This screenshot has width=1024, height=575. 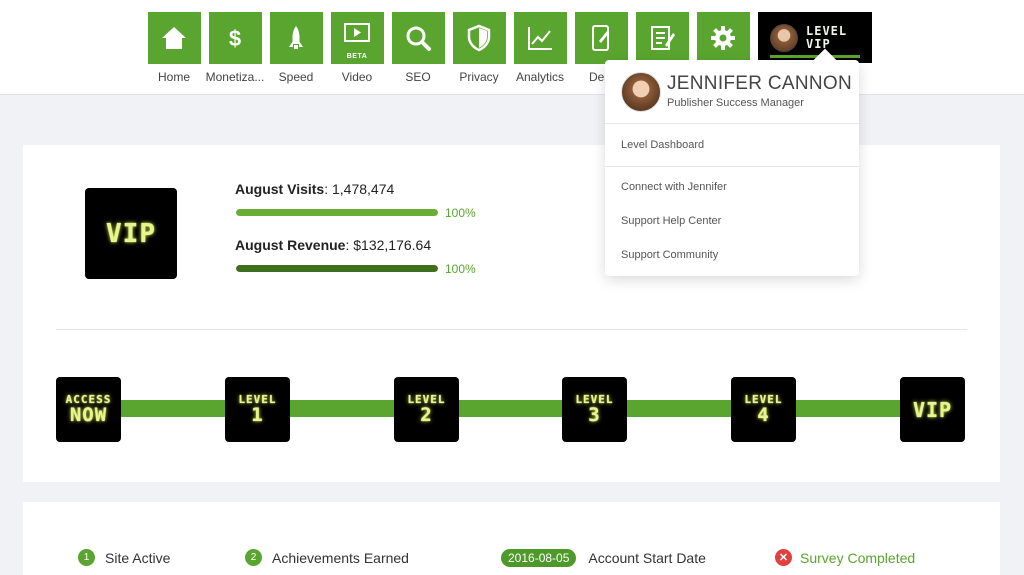 I want to click on step-number-badge: 2, so click(x=253, y=557).